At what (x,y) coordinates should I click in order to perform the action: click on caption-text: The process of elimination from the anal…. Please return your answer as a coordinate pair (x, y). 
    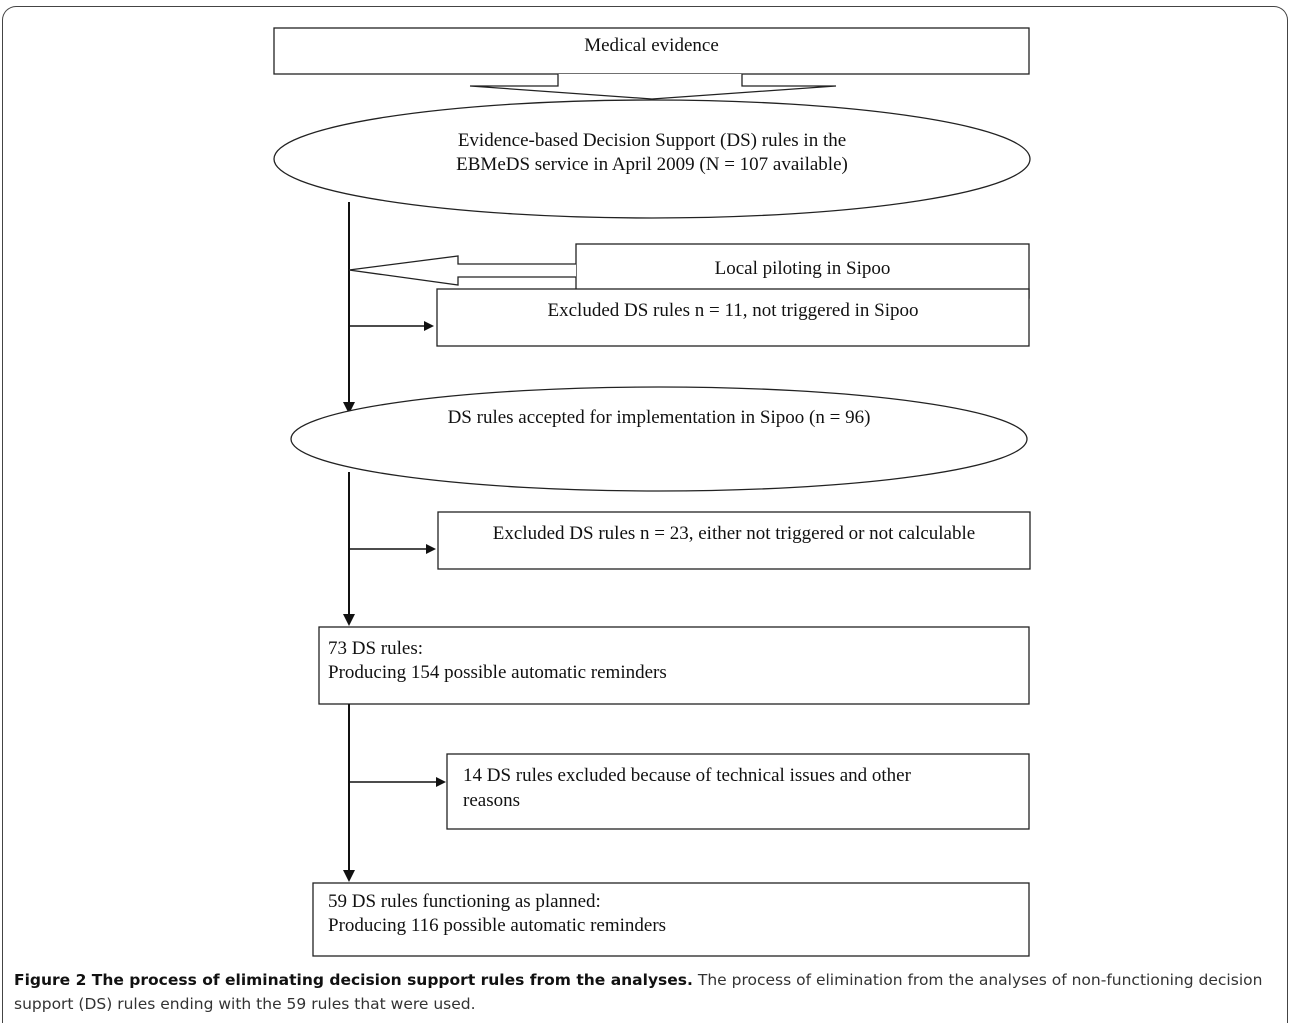
    Looking at the image, I should click on (638, 992).